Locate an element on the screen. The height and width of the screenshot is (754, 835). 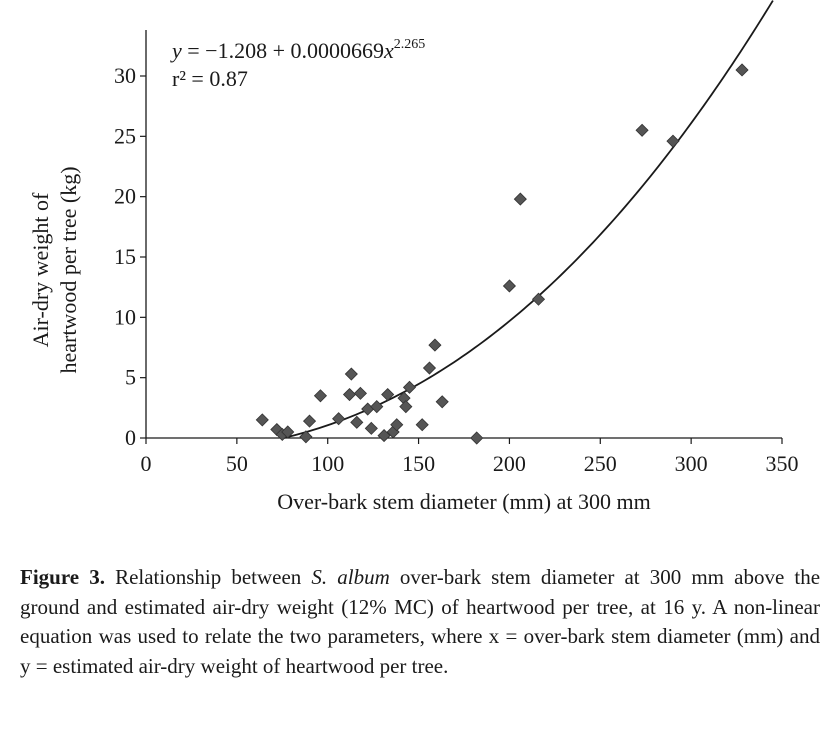
y-tick-label: 10 is located at coordinates (125, 316).